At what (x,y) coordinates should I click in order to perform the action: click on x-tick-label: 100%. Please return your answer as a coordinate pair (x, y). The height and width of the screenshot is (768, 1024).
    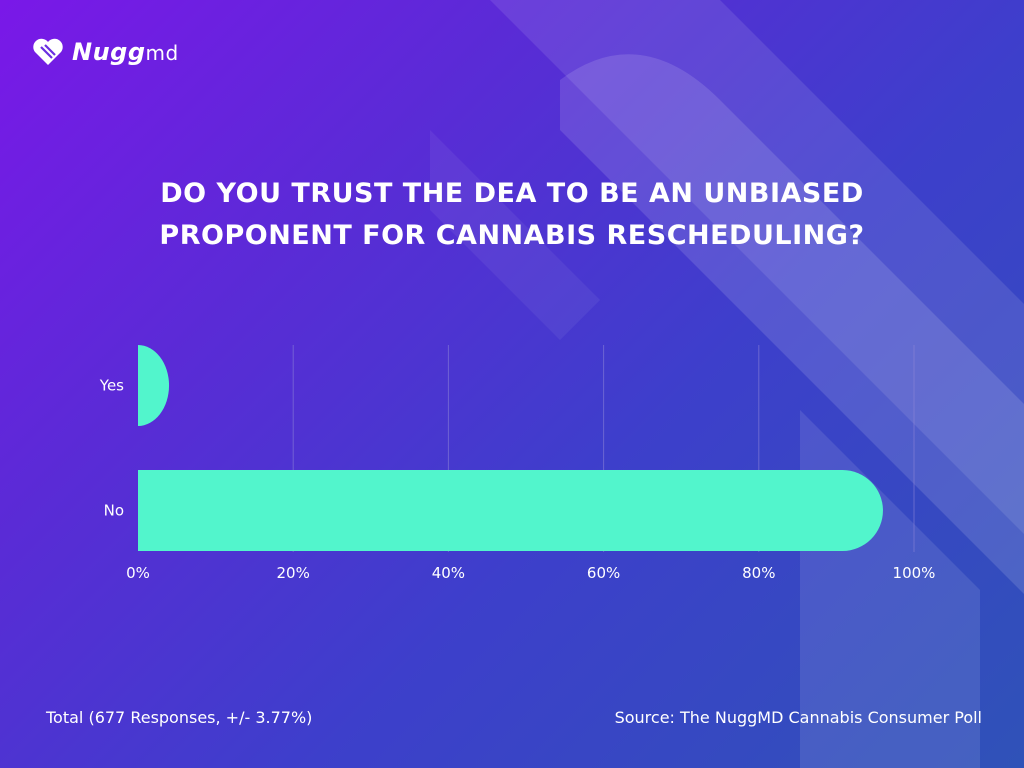
    Looking at the image, I should click on (914, 573).